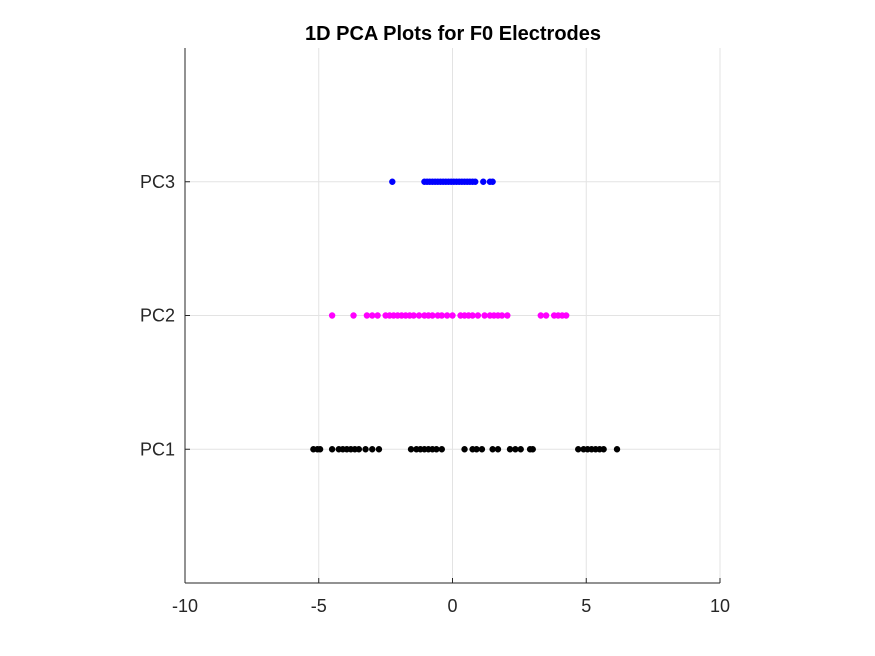 This screenshot has height=656, width=875. I want to click on y-tick-label: PC2, so click(157, 316).